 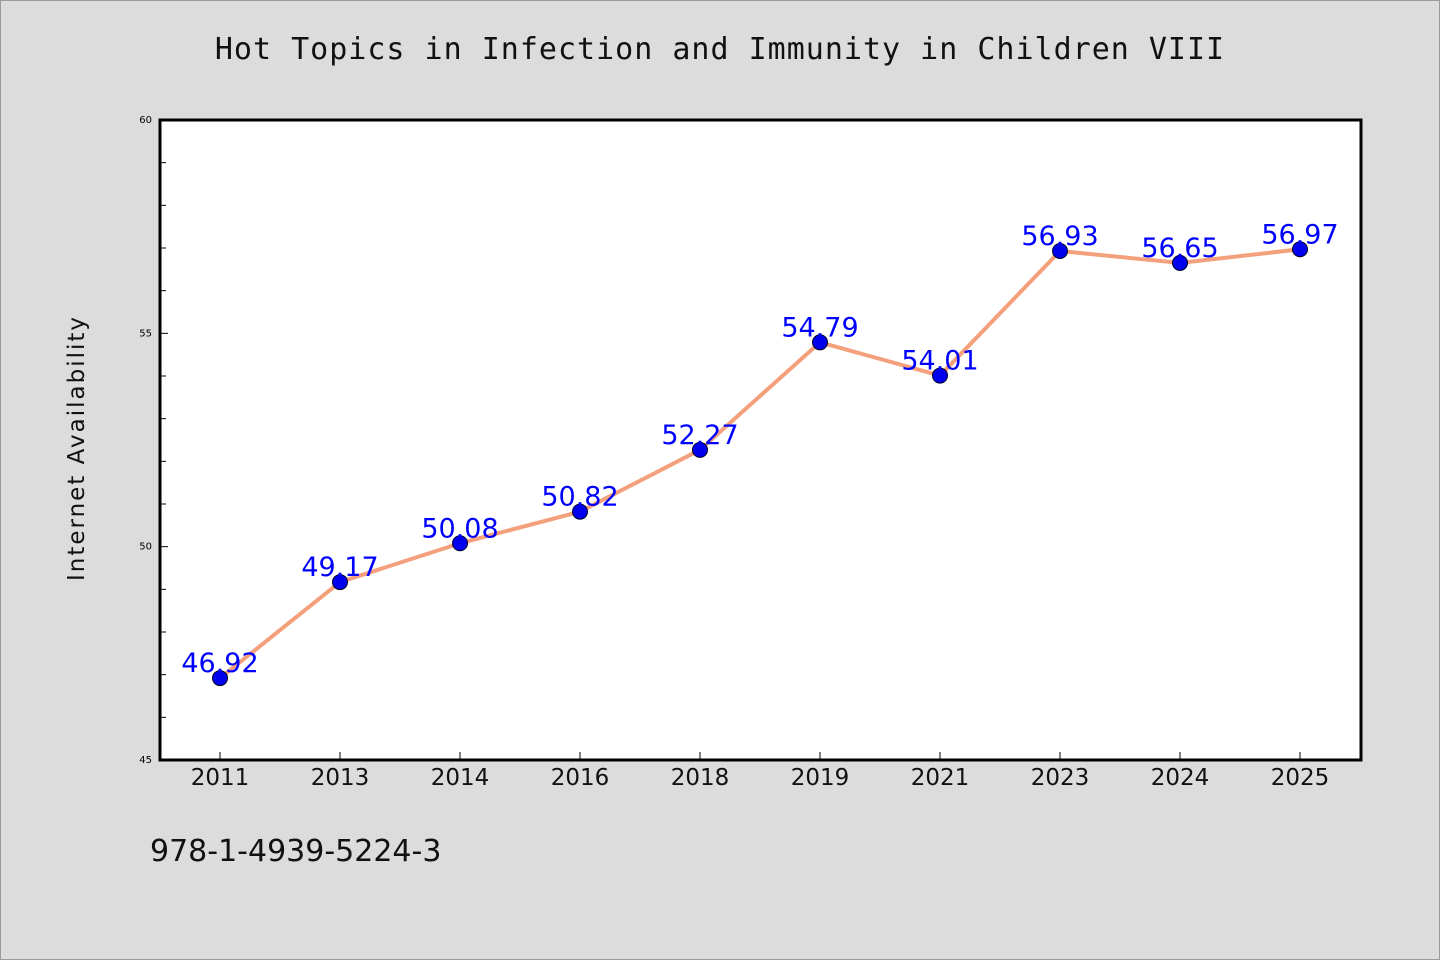 What do you see at coordinates (1180, 778) in the screenshot?
I see `x-tick-label: 2024` at bounding box center [1180, 778].